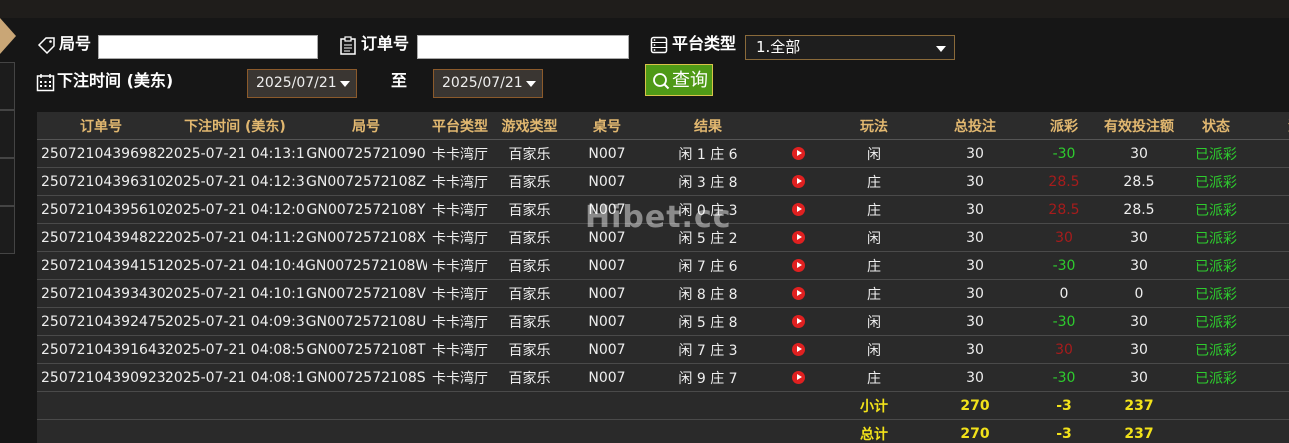 This screenshot has width=1289, height=443. I want to click on result: 闲 5 庄 8, so click(708, 321).